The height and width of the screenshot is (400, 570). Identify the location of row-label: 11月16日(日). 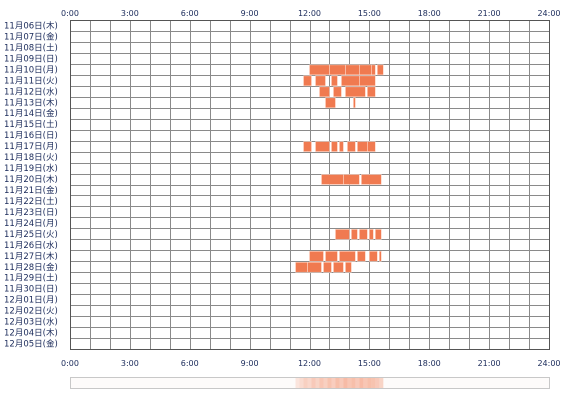
(31, 136).